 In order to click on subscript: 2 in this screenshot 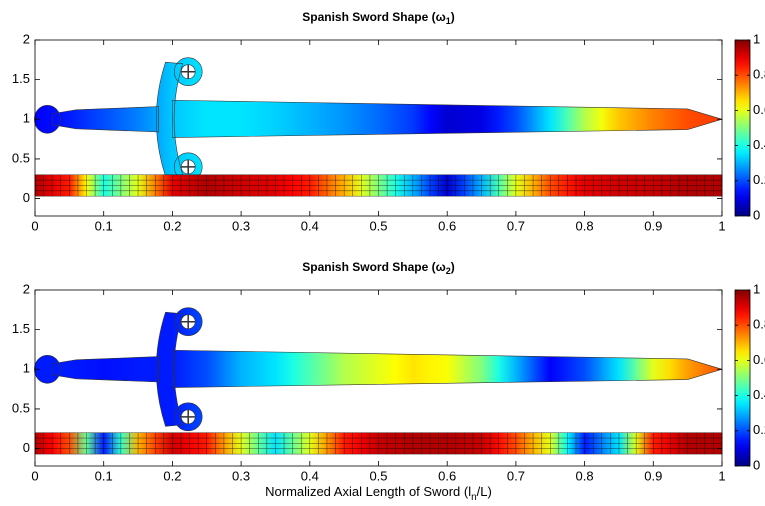, I will do `click(448, 271)`.